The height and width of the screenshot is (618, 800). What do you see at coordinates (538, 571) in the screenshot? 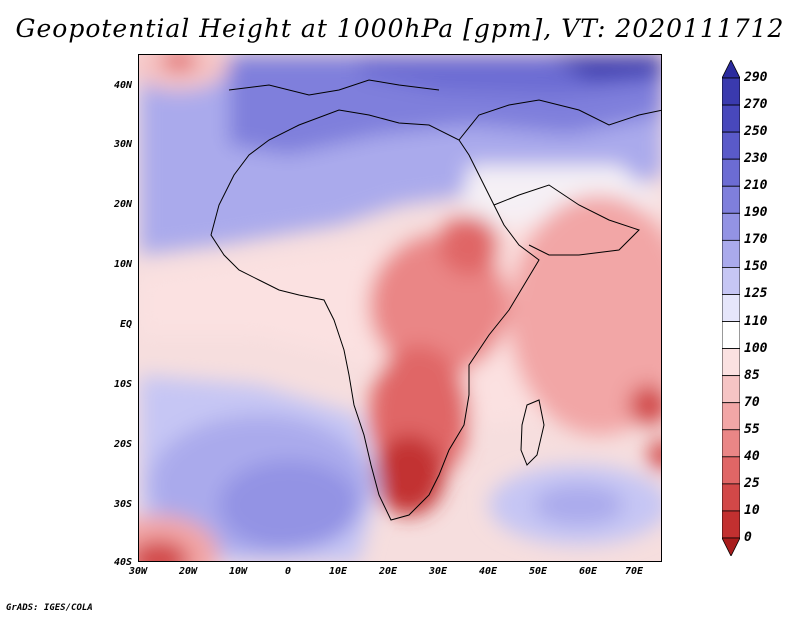
I see `lon-label: 50E` at bounding box center [538, 571].